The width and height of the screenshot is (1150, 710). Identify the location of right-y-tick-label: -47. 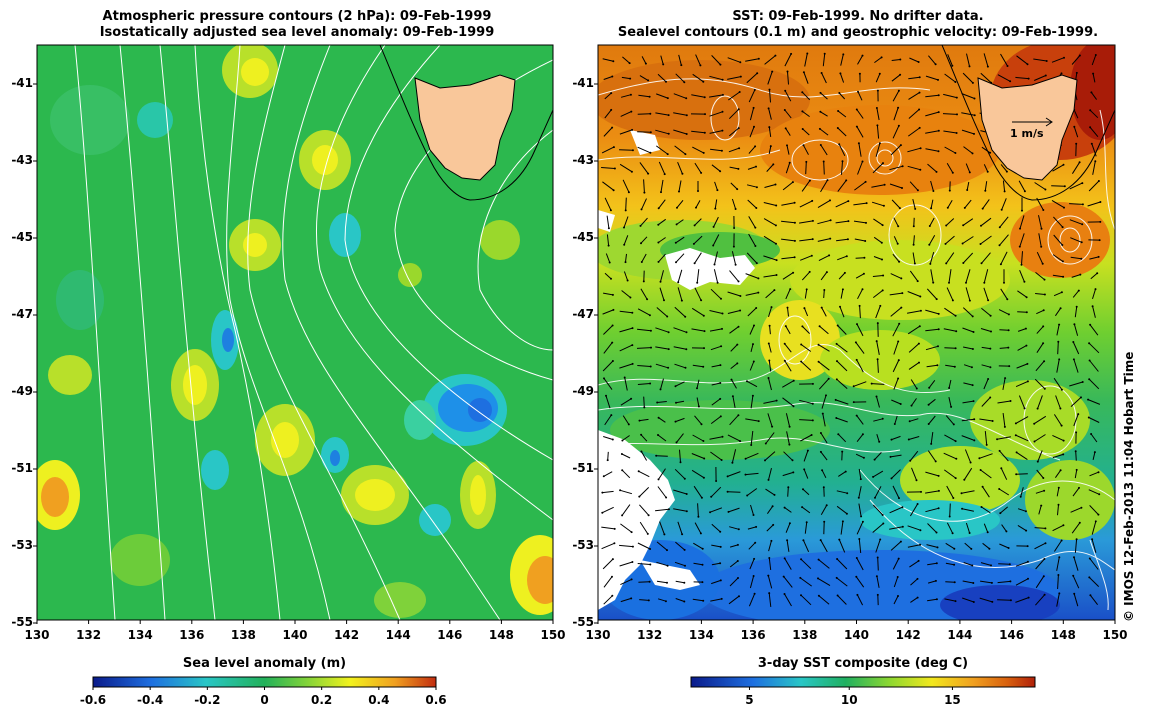
(583, 314).